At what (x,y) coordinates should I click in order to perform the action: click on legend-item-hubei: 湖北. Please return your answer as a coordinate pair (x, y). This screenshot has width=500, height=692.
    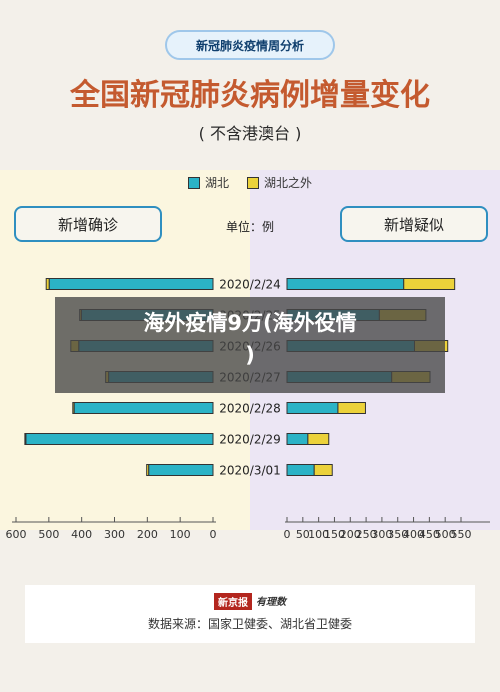
    Looking at the image, I should click on (208, 182).